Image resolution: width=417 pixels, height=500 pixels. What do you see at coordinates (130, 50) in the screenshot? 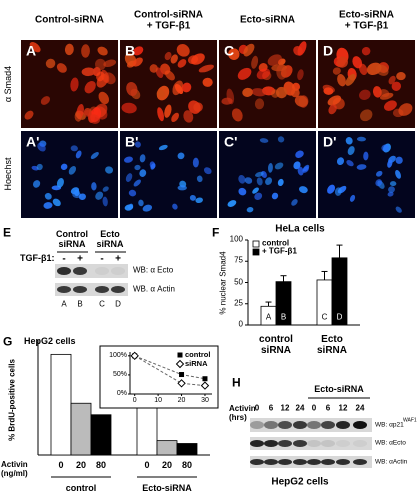
I see `image-letter: B` at bounding box center [130, 50].